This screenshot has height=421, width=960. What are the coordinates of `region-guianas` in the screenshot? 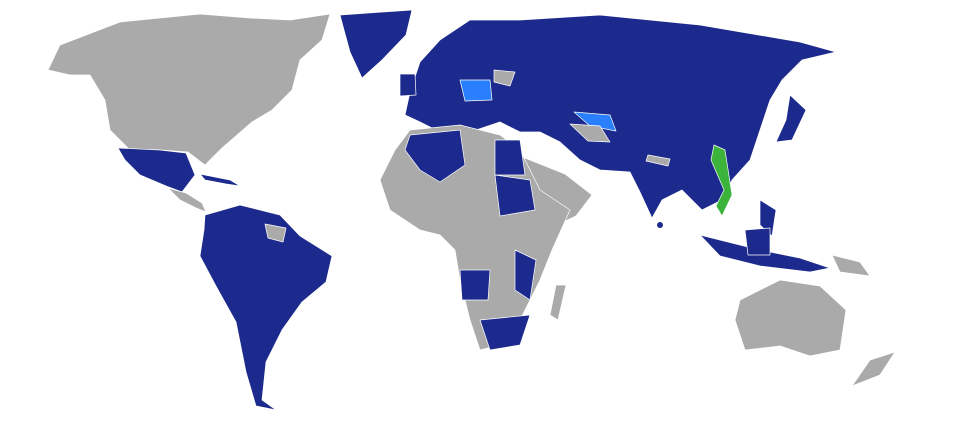 It's located at (275, 233).